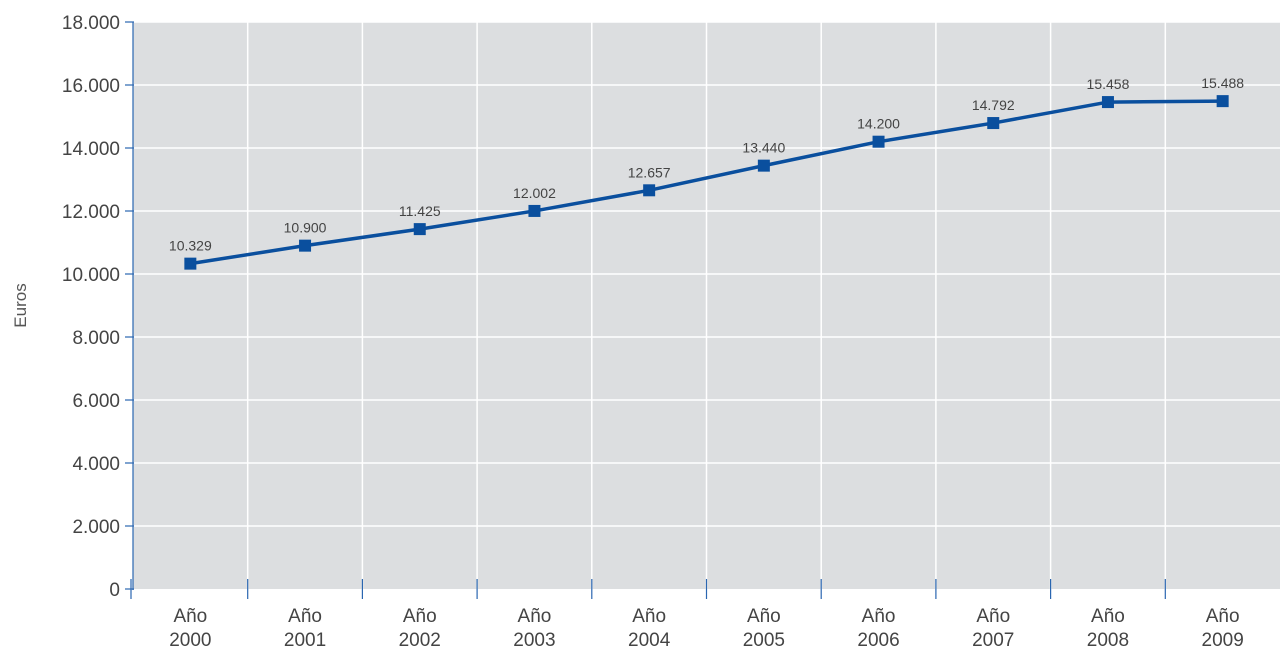 This screenshot has width=1280, height=651. I want to click on y-tick-label: 18.000, so click(91, 23).